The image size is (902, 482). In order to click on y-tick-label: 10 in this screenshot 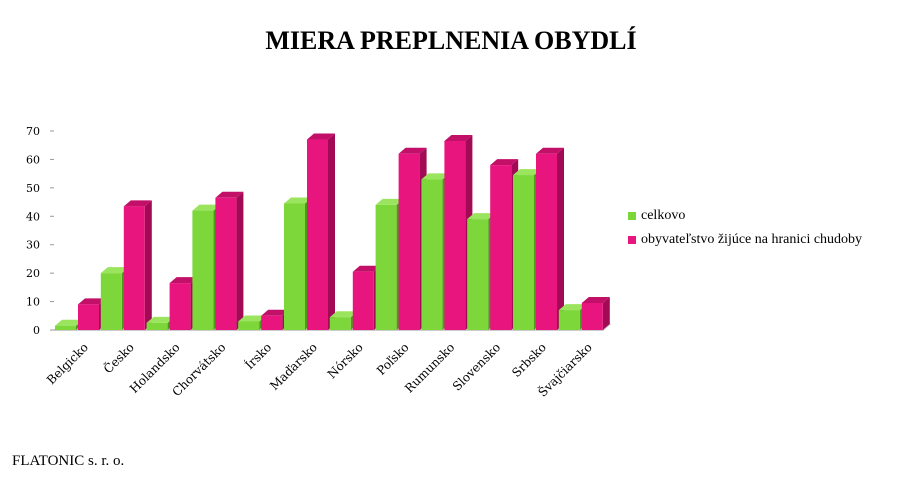, I will do `click(33, 302)`.